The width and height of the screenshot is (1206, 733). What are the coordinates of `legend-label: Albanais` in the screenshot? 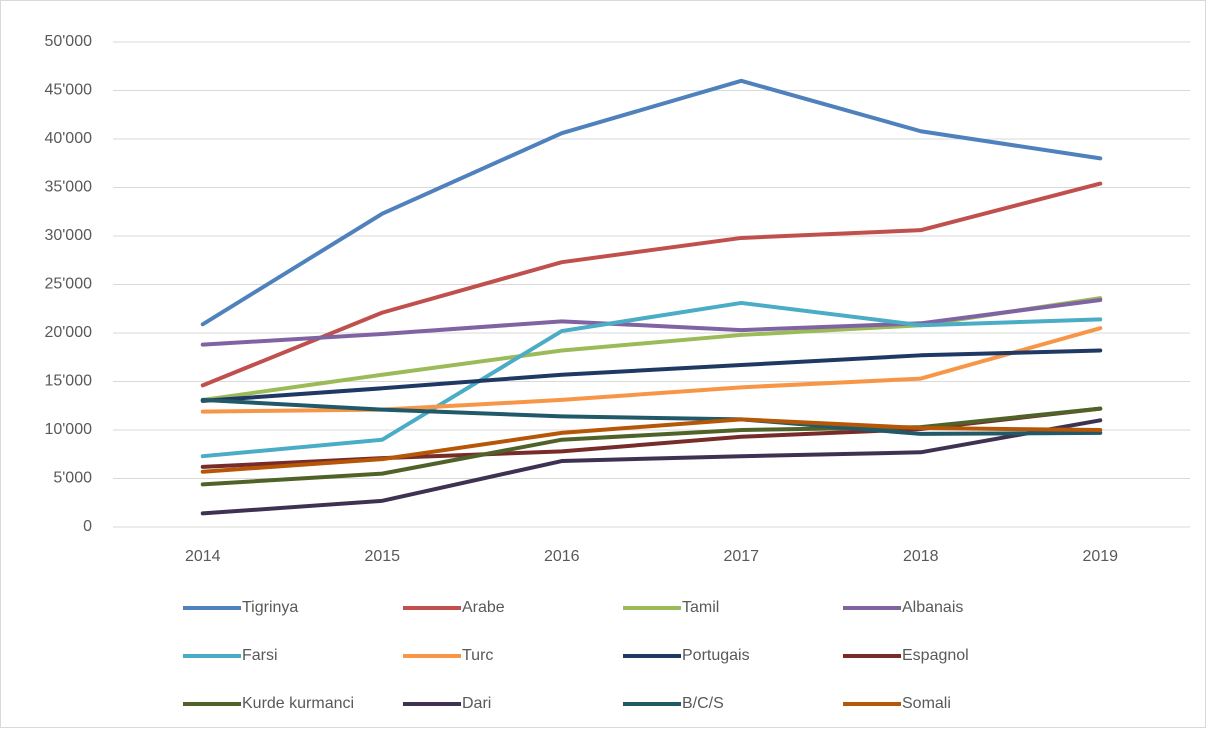 It's located at (932, 607).